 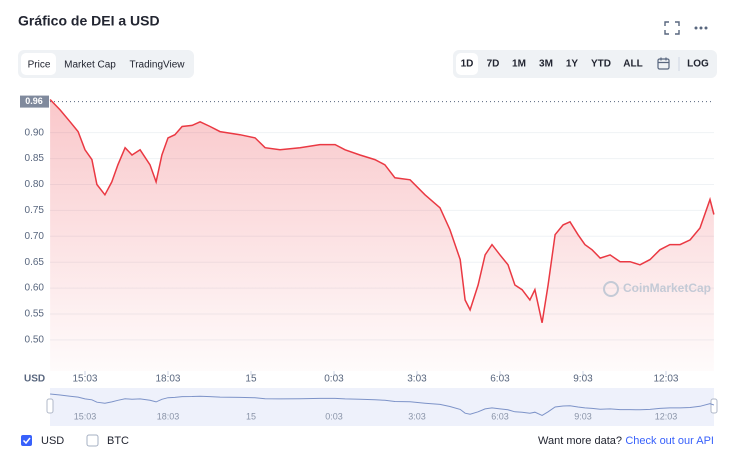 I want to click on prompt: Want more data?, so click(x=580, y=441).